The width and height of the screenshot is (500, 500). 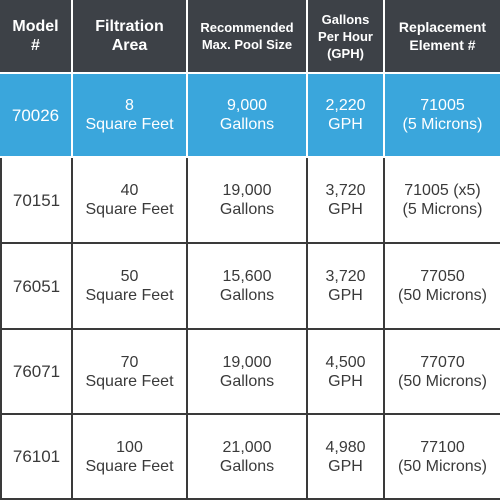 I want to click on header-model: Model #, so click(x=36, y=37).